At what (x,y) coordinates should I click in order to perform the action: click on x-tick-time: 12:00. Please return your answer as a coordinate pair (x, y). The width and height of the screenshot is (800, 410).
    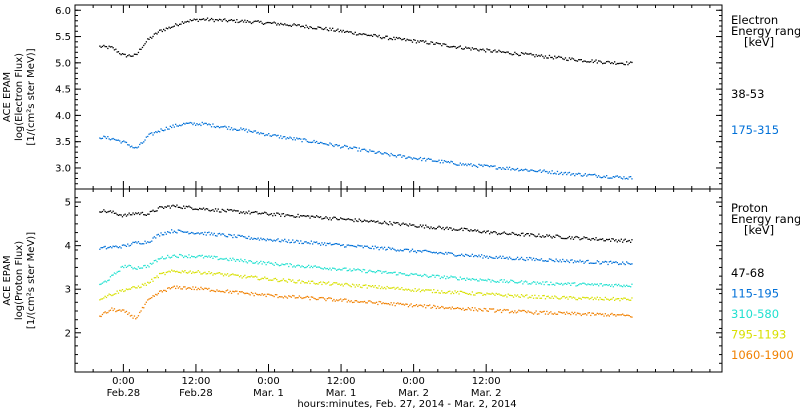
    Looking at the image, I should click on (341, 381).